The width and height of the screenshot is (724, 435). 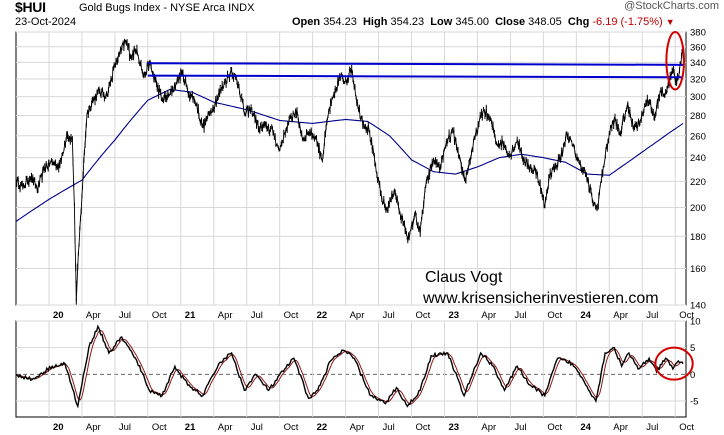 What do you see at coordinates (472, 22) in the screenshot?
I see `low-value: 345.00` at bounding box center [472, 22].